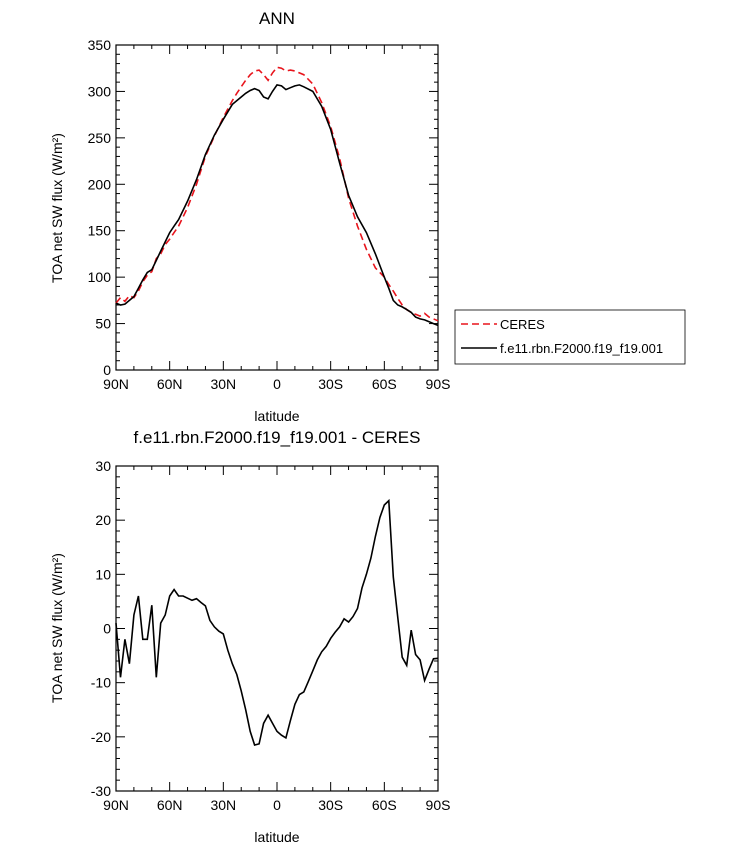 This screenshot has height=852, width=733. I want to click on series-line-ceres, so click(277, 194).